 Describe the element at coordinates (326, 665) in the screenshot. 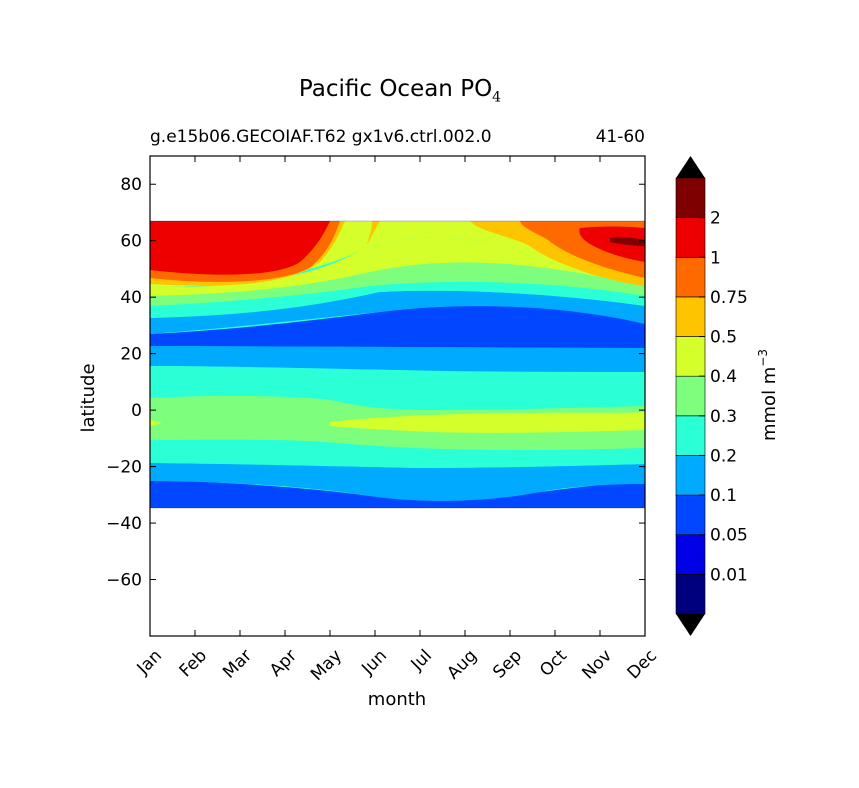

I see `x-tick-label: May` at that location.